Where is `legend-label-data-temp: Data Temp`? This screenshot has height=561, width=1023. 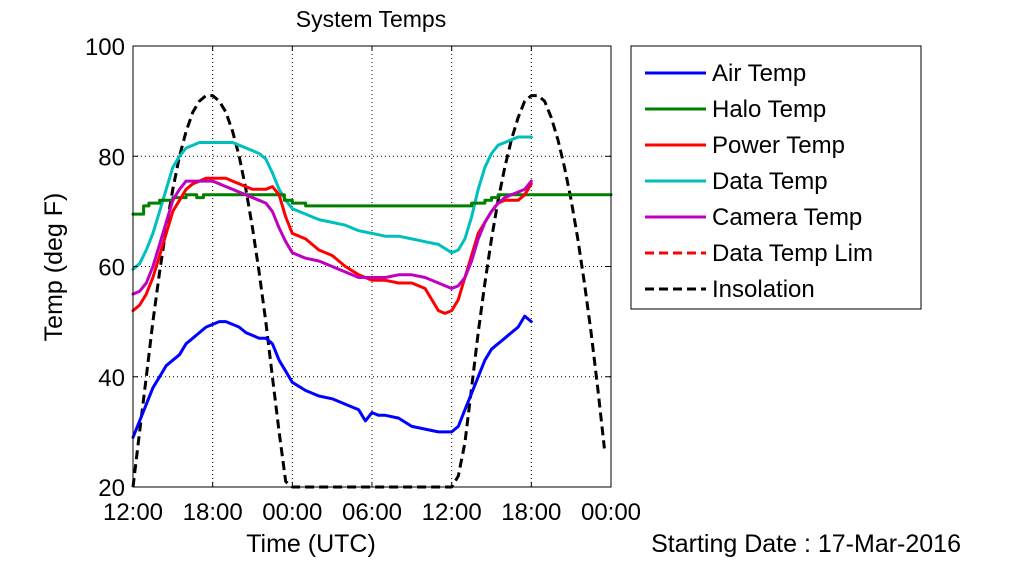
legend-label-data-temp: Data Temp is located at coordinates (770, 181).